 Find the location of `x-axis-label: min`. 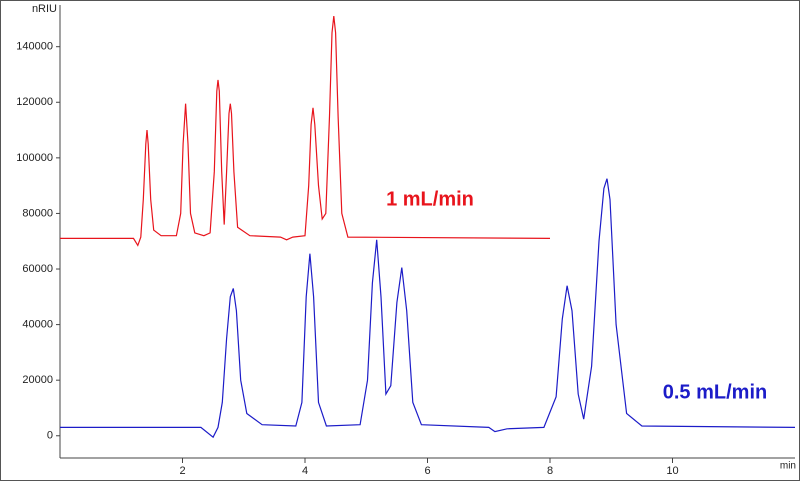

x-axis-label: min is located at coordinates (788, 466).